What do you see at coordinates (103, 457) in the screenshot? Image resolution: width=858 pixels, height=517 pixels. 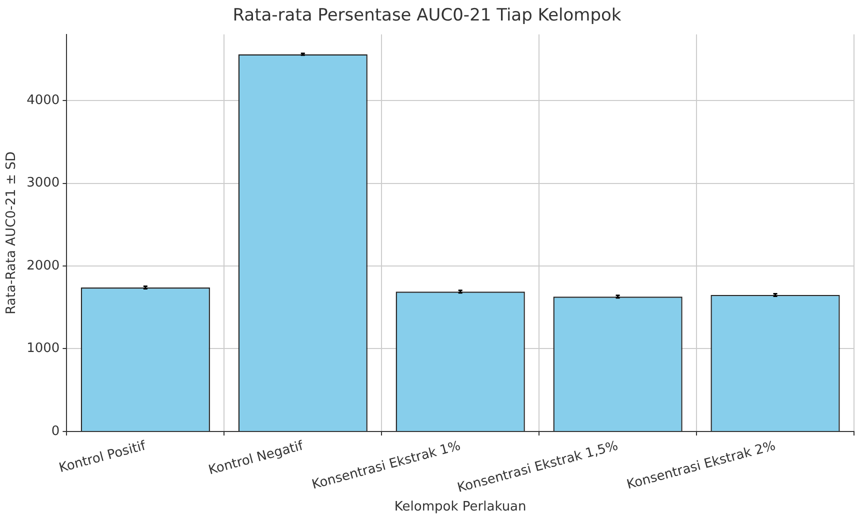 I see `x-tick-label: Kontrol Positif` at bounding box center [103, 457].